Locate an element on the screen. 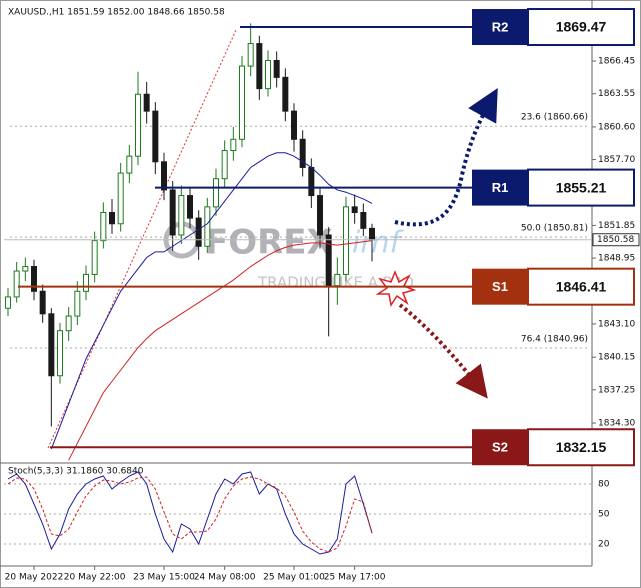 Image resolution: width=641 pixels, height=588 pixels. down-arrow is located at coordinates (443, 351).